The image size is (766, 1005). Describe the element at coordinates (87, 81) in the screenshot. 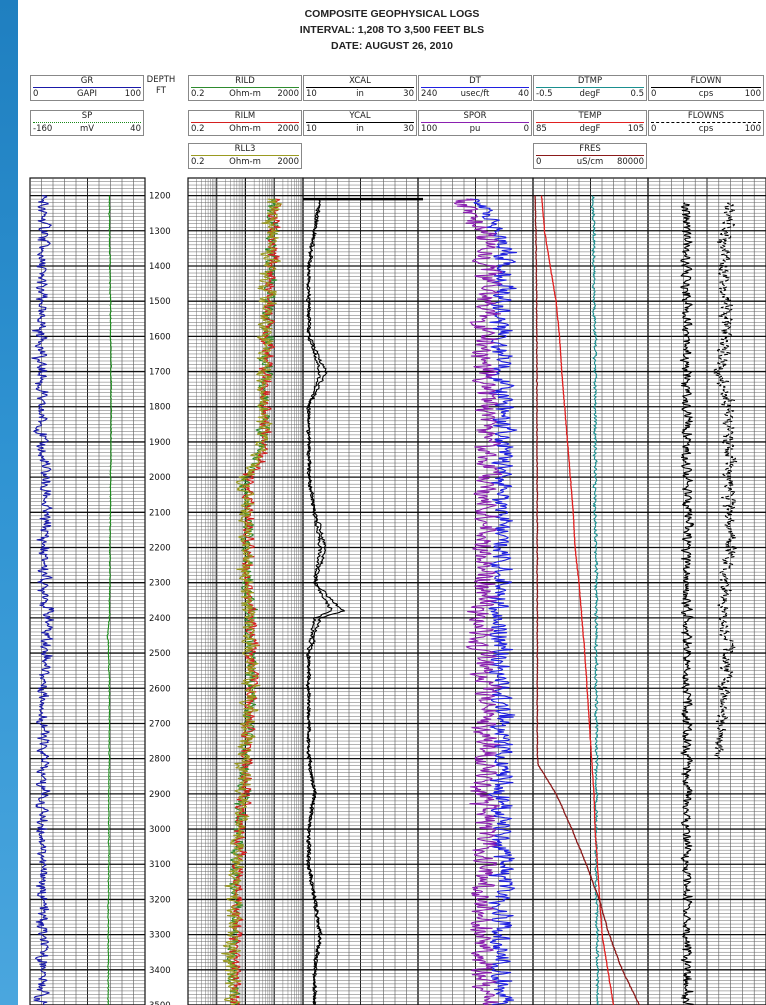

I see `gr-curve-name: GR` at that location.